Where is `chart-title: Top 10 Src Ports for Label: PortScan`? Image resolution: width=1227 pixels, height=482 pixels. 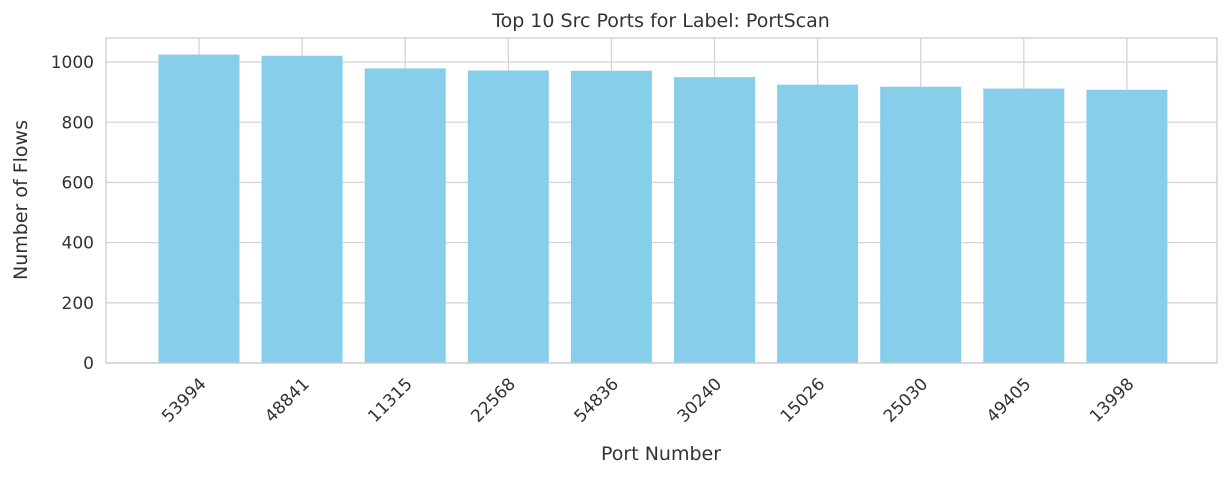 chart-title: Top 10 Src Ports for Label: PortScan is located at coordinates (660, 21).